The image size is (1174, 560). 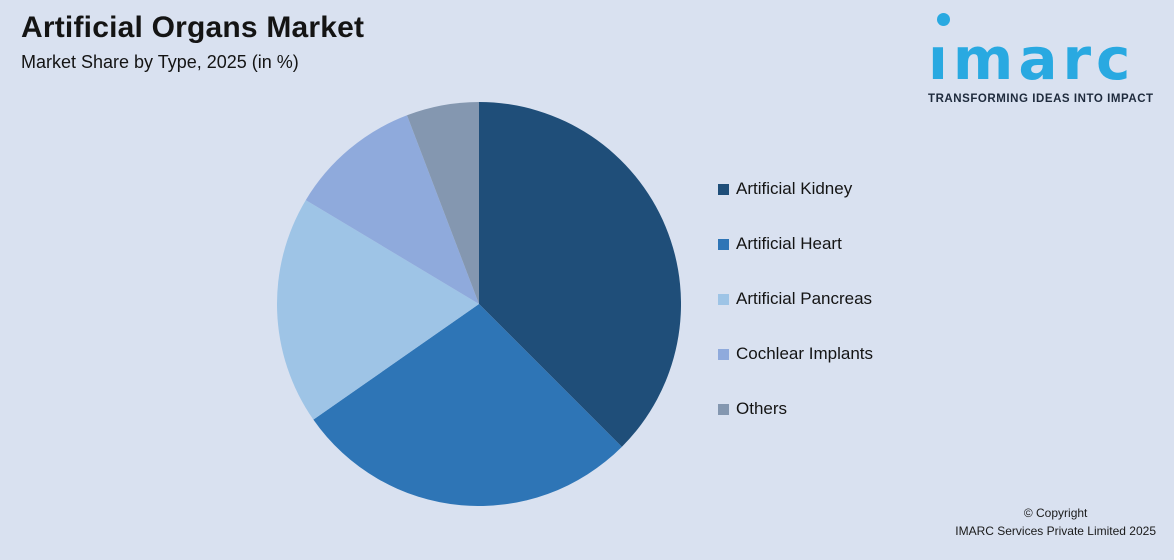 What do you see at coordinates (723, 354) in the screenshot?
I see `legend-marker-cochlear-implants` at bounding box center [723, 354].